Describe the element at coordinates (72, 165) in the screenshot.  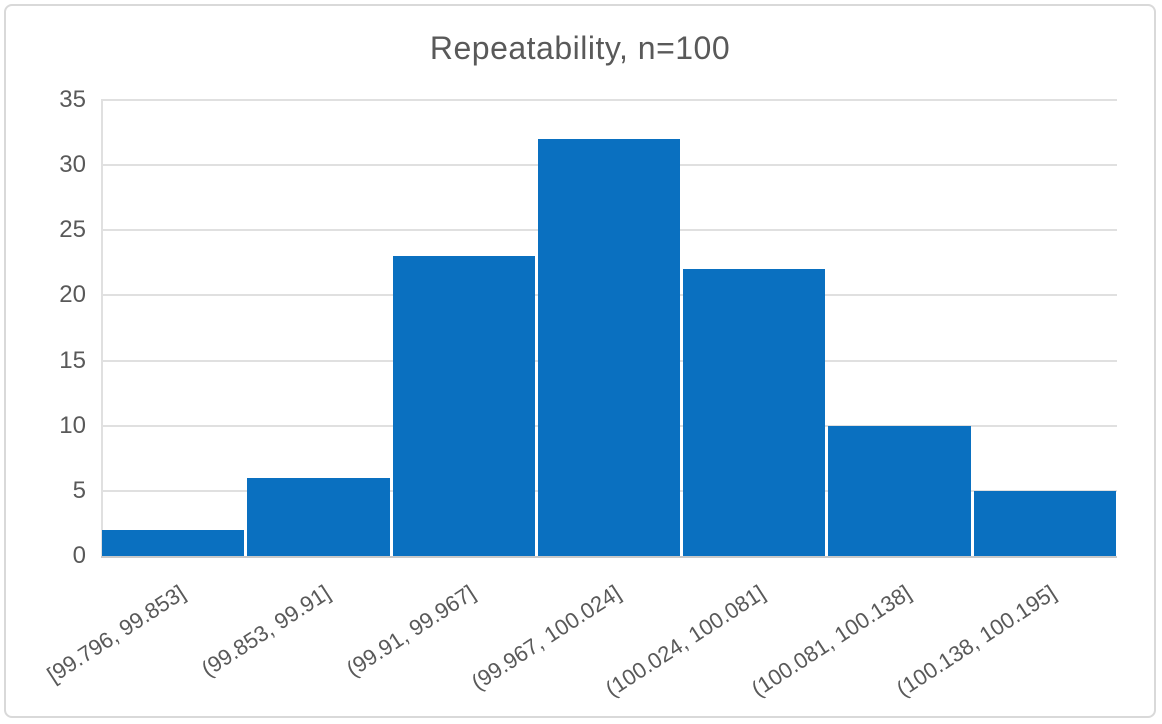
I see `y-tick-label: 30` at that location.